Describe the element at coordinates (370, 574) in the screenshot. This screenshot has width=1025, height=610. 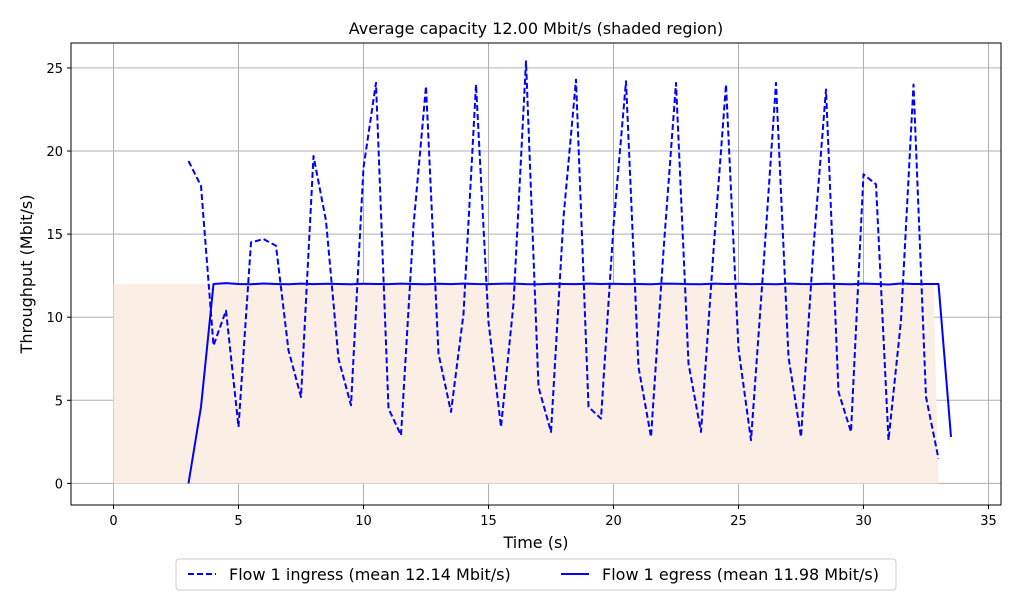
I see `legend-label-ingress: Flow 1 ingress (mean 12.14 Mbit/s)` at that location.